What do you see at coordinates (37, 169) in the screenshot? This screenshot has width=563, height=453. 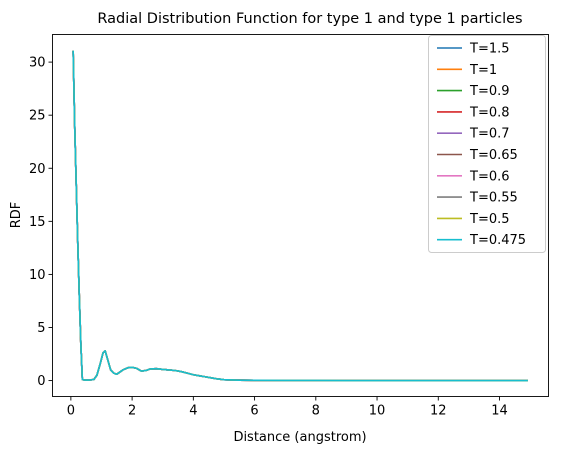 I see `y-tick-label: 20` at bounding box center [37, 169].